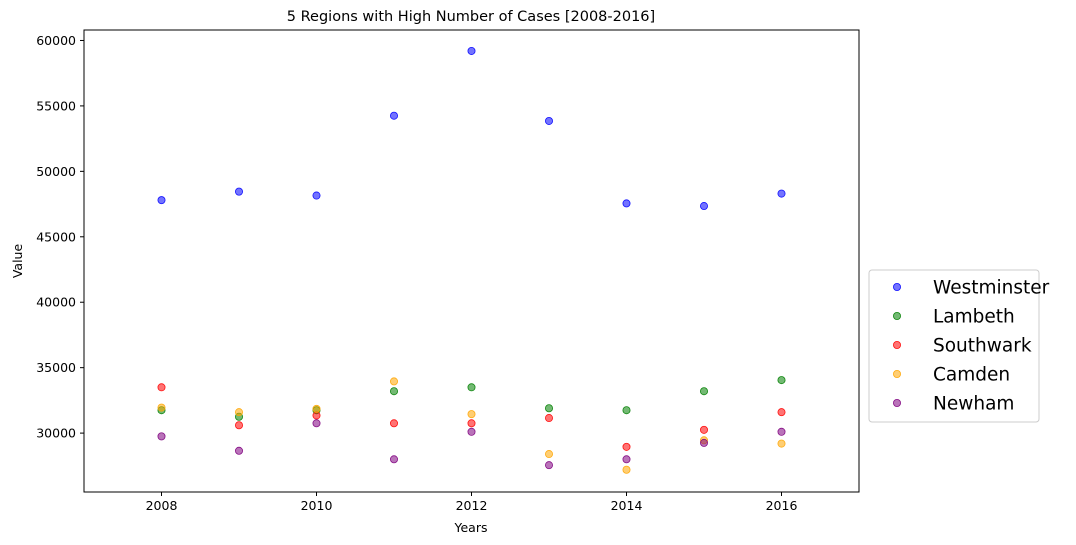  I want to click on point-lambeth-2014, so click(626, 410).